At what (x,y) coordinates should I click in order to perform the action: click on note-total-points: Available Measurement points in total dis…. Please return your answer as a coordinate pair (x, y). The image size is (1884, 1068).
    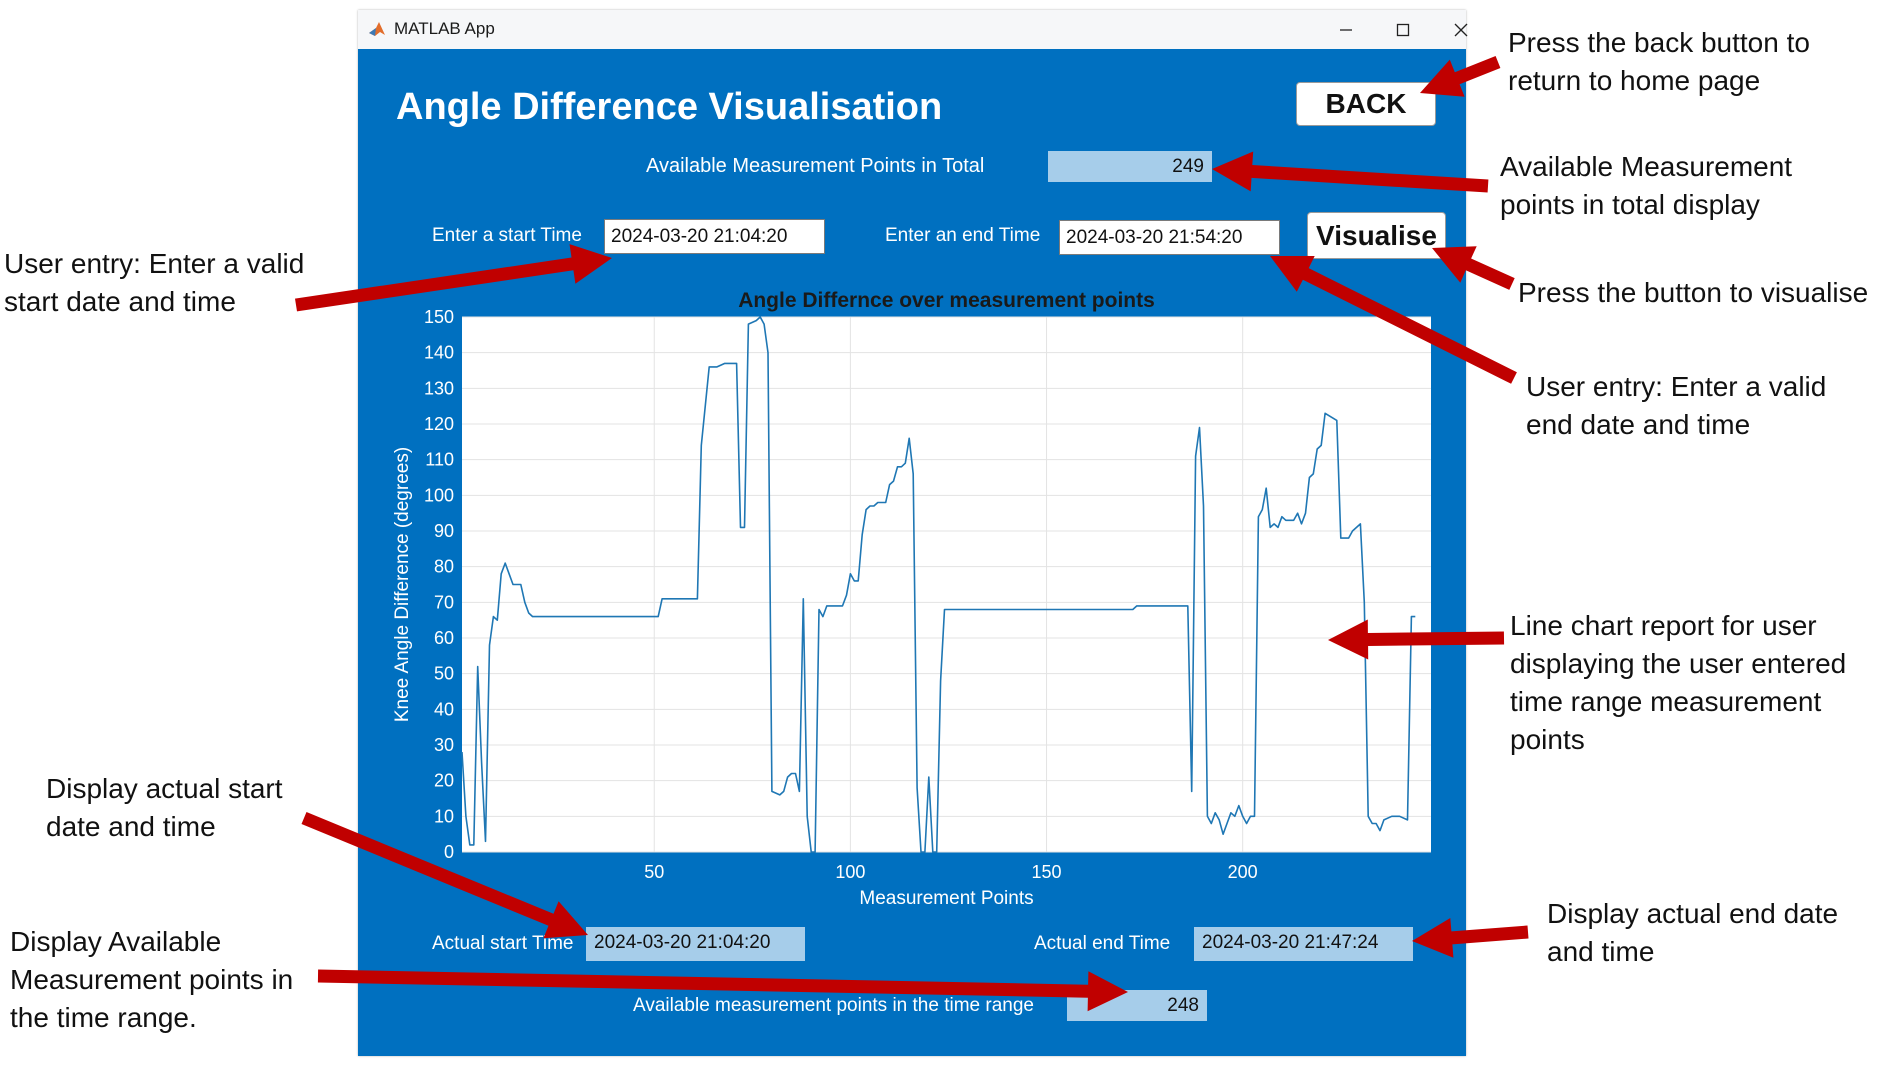
    Looking at the image, I should click on (1646, 185).